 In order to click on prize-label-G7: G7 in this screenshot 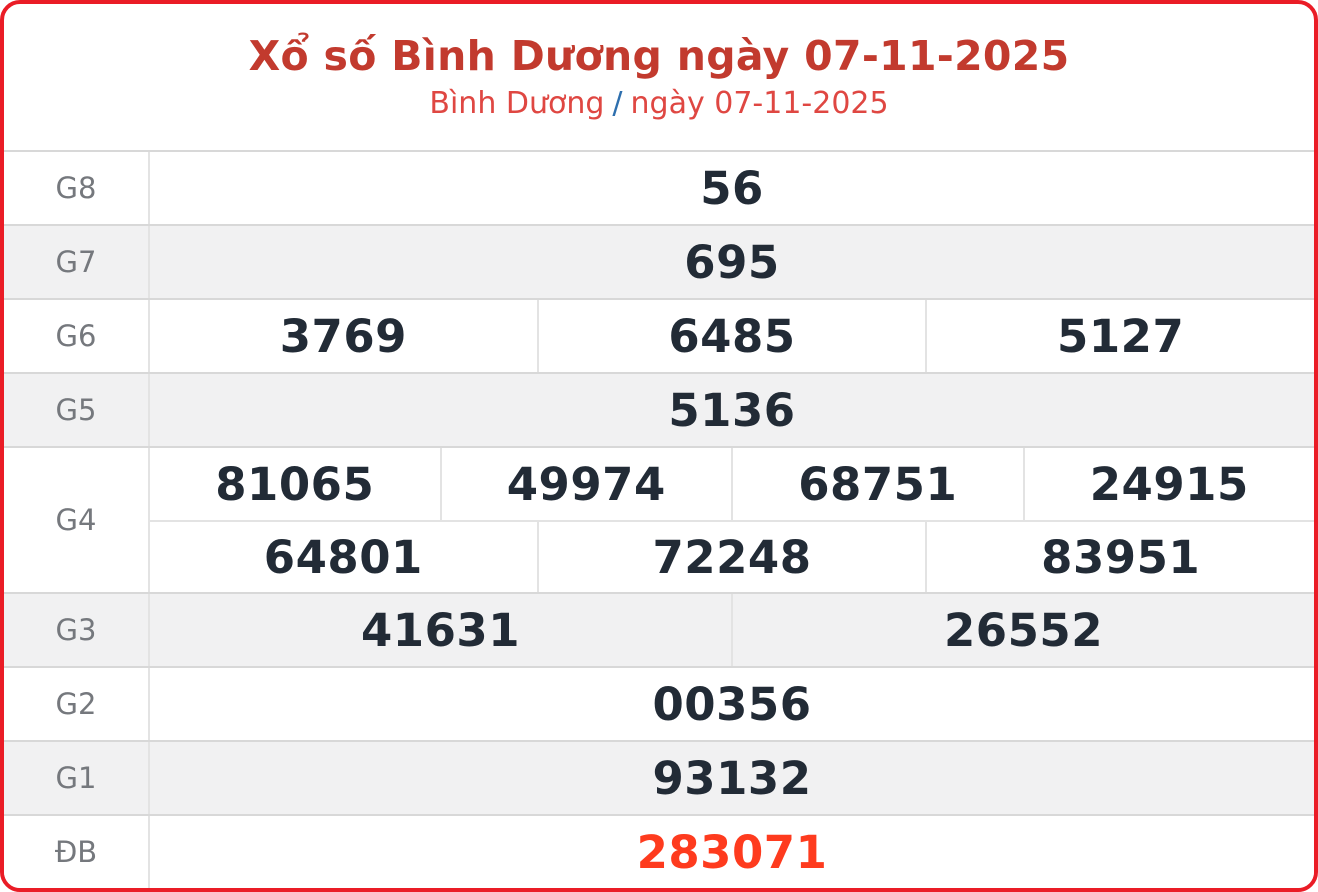, I will do `click(77, 262)`.